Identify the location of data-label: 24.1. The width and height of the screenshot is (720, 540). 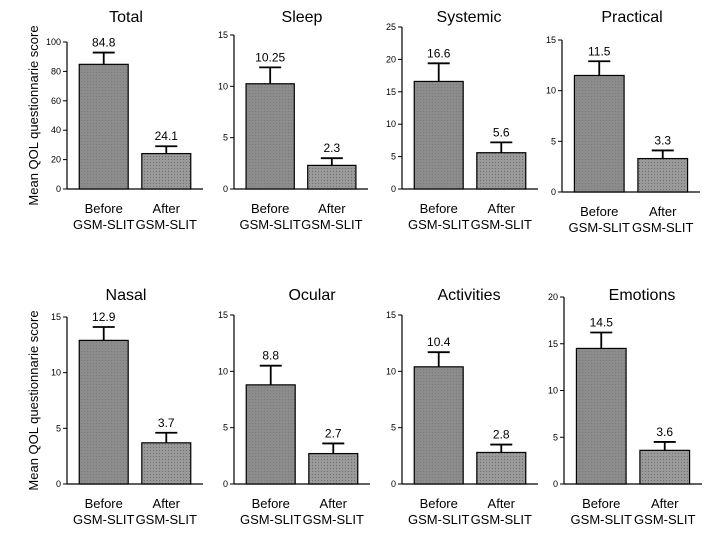
(167, 136).